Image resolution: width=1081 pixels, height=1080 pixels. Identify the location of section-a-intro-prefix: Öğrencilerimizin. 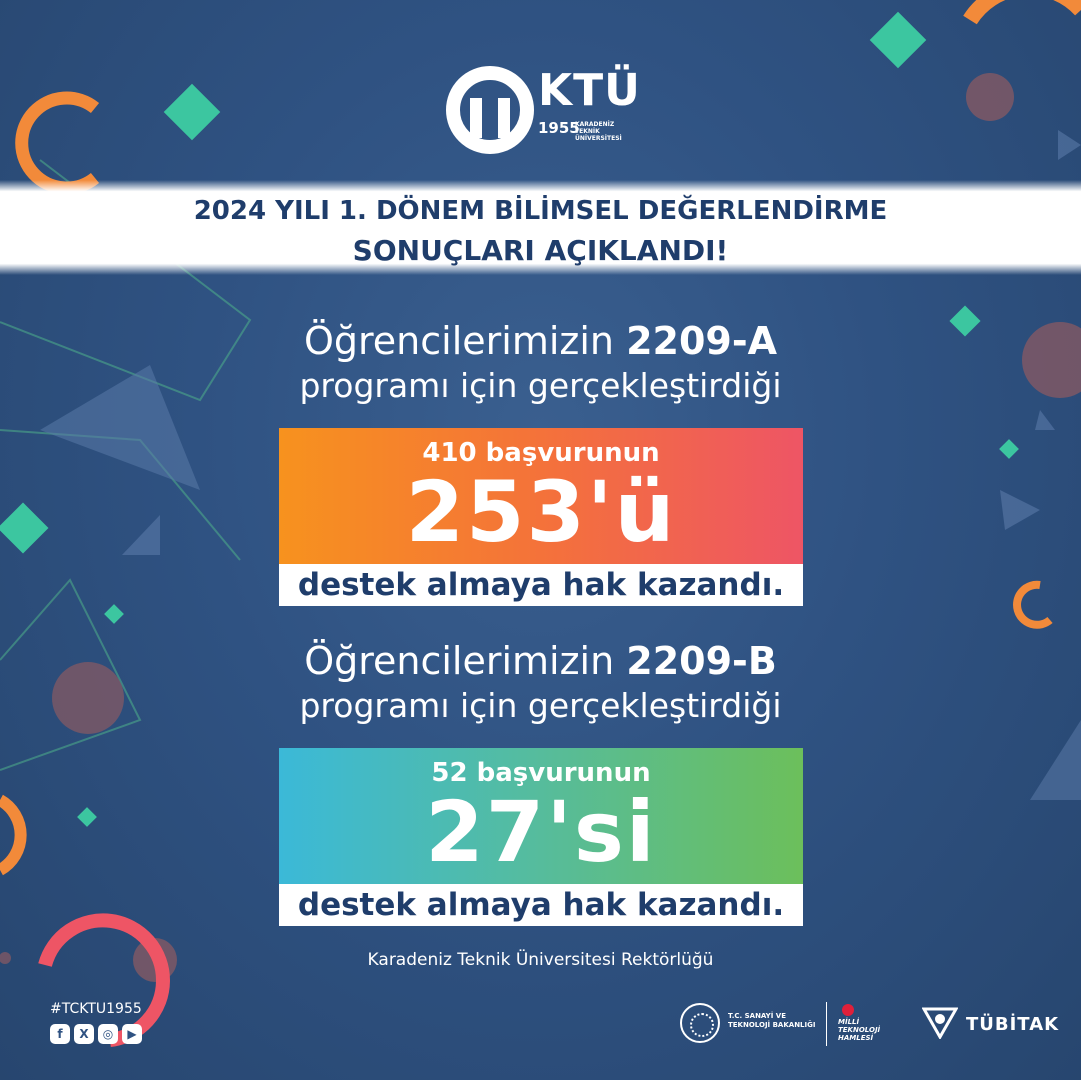
(458, 341).